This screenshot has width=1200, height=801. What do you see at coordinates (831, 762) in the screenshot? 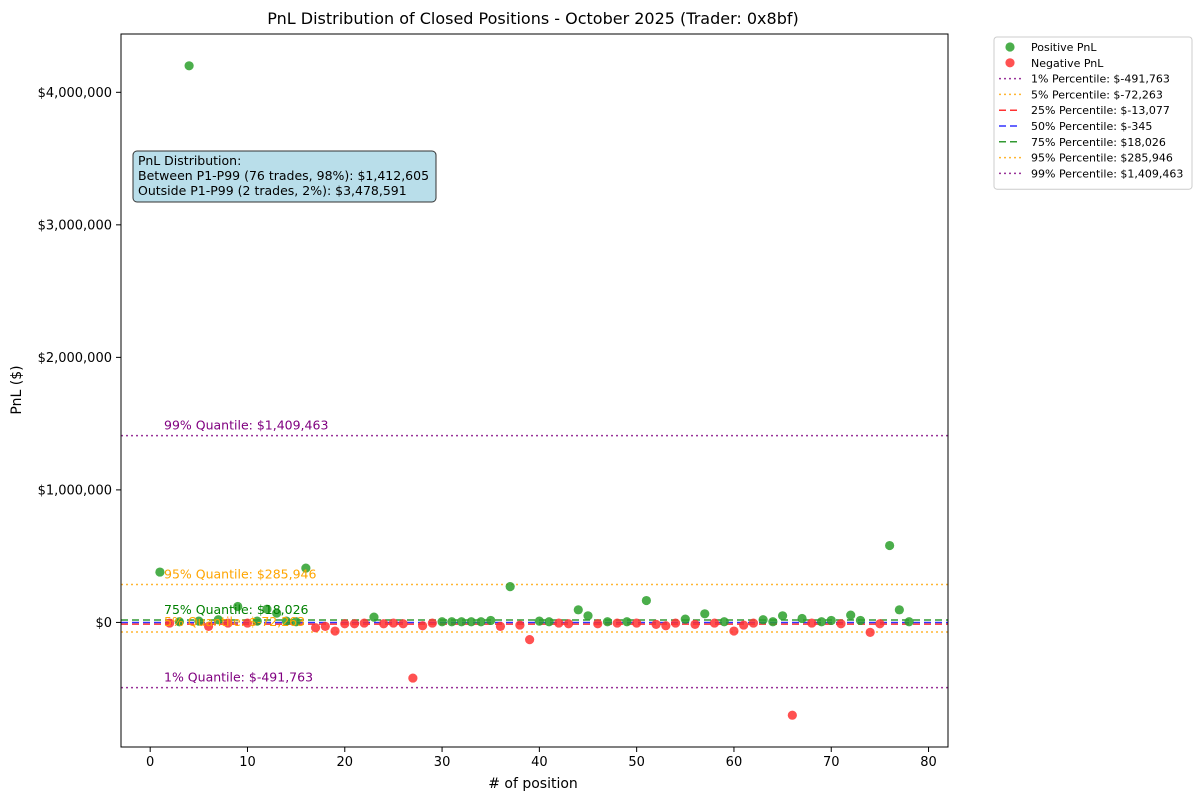
I see `x-tick-label-7: 70` at bounding box center [831, 762].